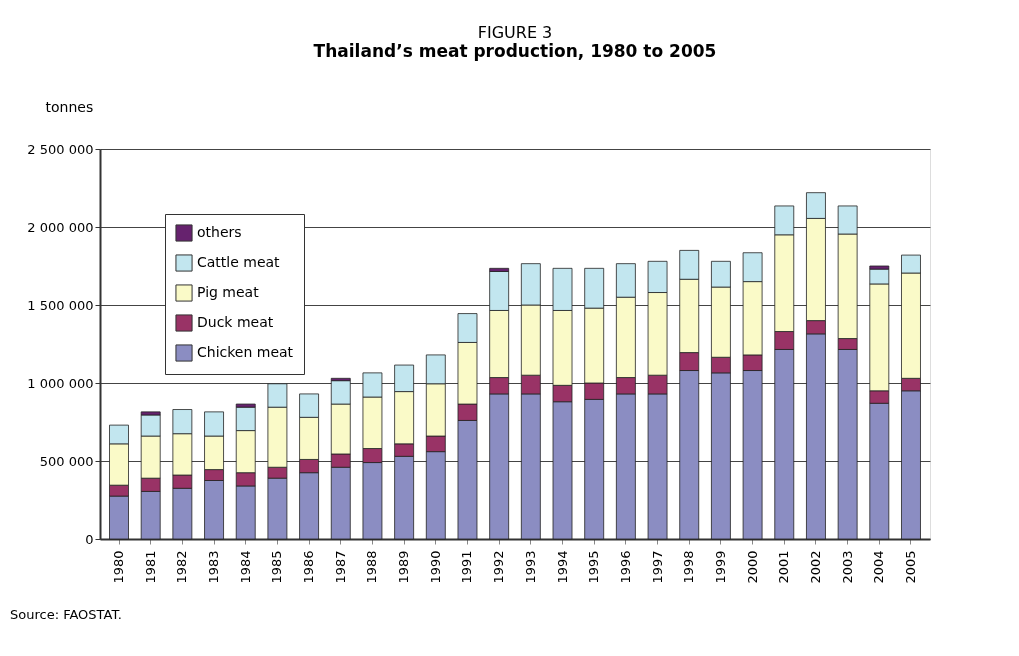 The width and height of the screenshot is (1019, 656). Describe the element at coordinates (309, 567) in the screenshot. I see `x-tick-label: 1986` at that location.